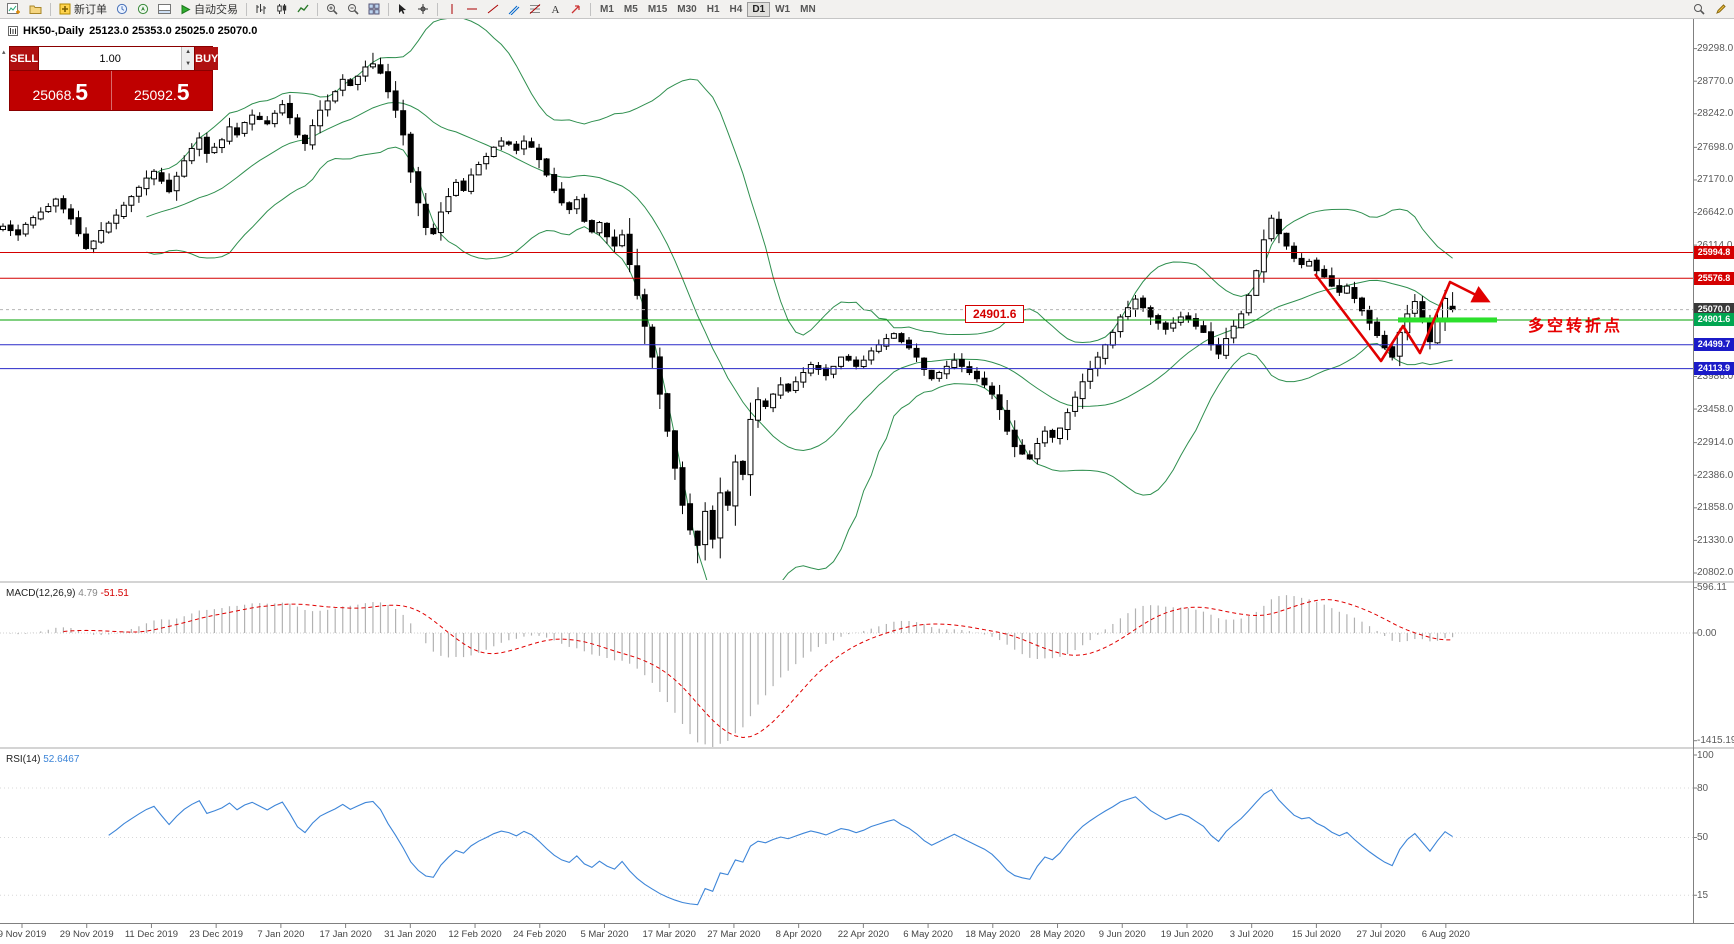 The image size is (1734, 944). What do you see at coordinates (1705, 755) in the screenshot?
I see `rsi-axis-tick: 100` at bounding box center [1705, 755].